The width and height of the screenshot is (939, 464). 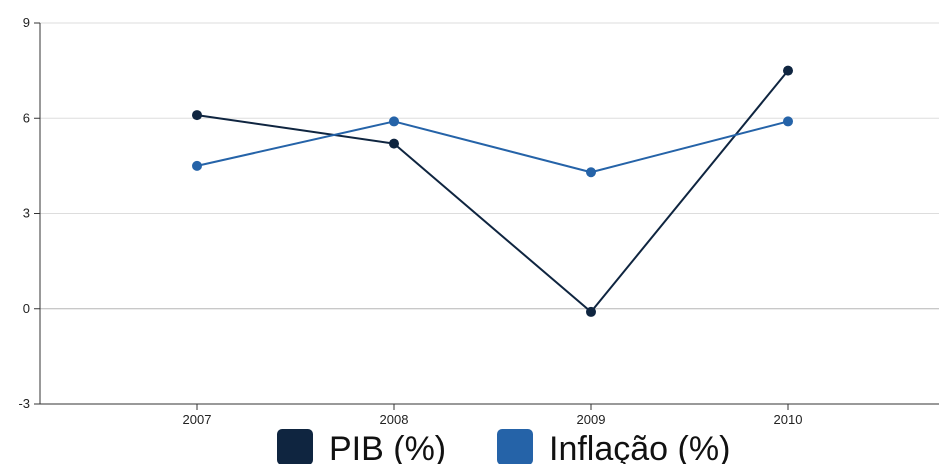 What do you see at coordinates (788, 419) in the screenshot?
I see `x-tick-label: 2010` at bounding box center [788, 419].